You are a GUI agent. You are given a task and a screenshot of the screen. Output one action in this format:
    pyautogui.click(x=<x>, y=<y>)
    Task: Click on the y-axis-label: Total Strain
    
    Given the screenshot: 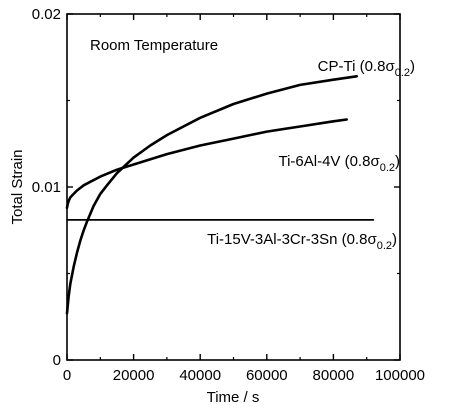 What is the action you would take?
    pyautogui.click(x=17, y=186)
    